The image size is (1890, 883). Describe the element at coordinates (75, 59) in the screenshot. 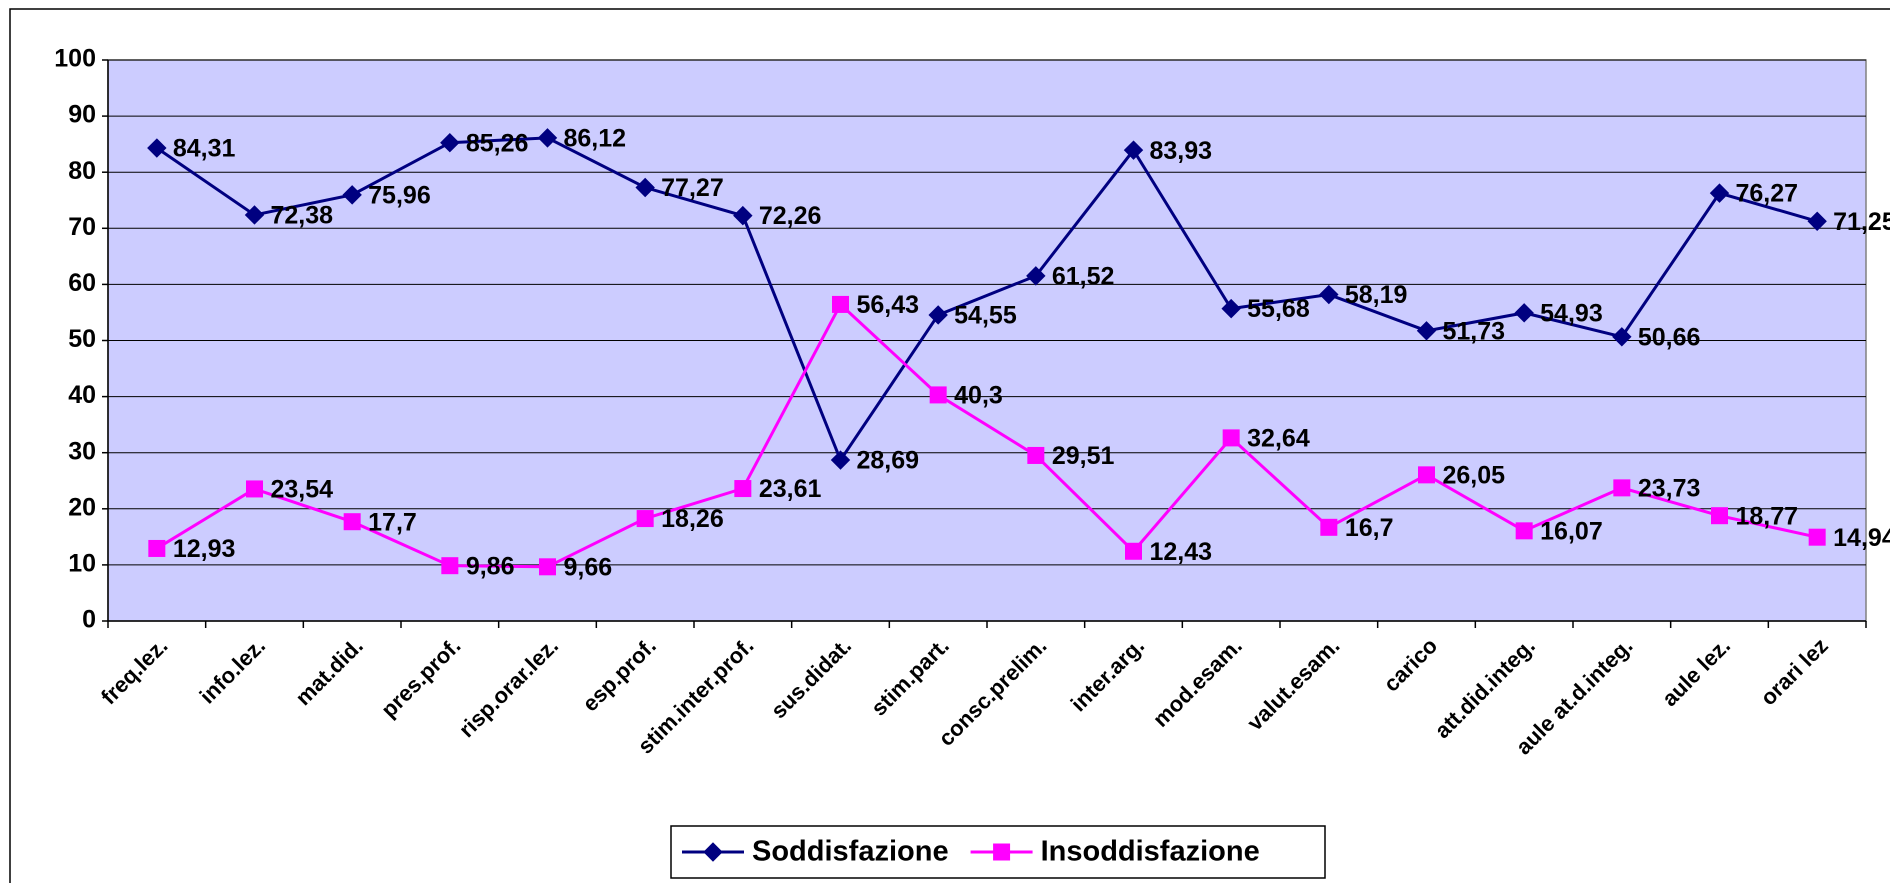

I see `y-tick-label: 100` at that location.